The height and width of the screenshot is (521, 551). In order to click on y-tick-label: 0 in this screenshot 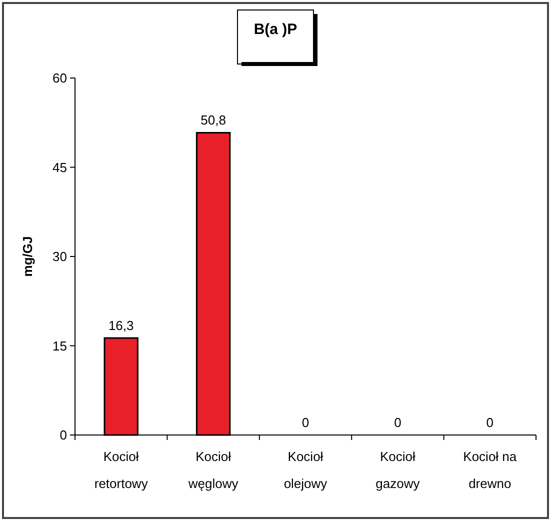, I will do `click(63, 435)`.